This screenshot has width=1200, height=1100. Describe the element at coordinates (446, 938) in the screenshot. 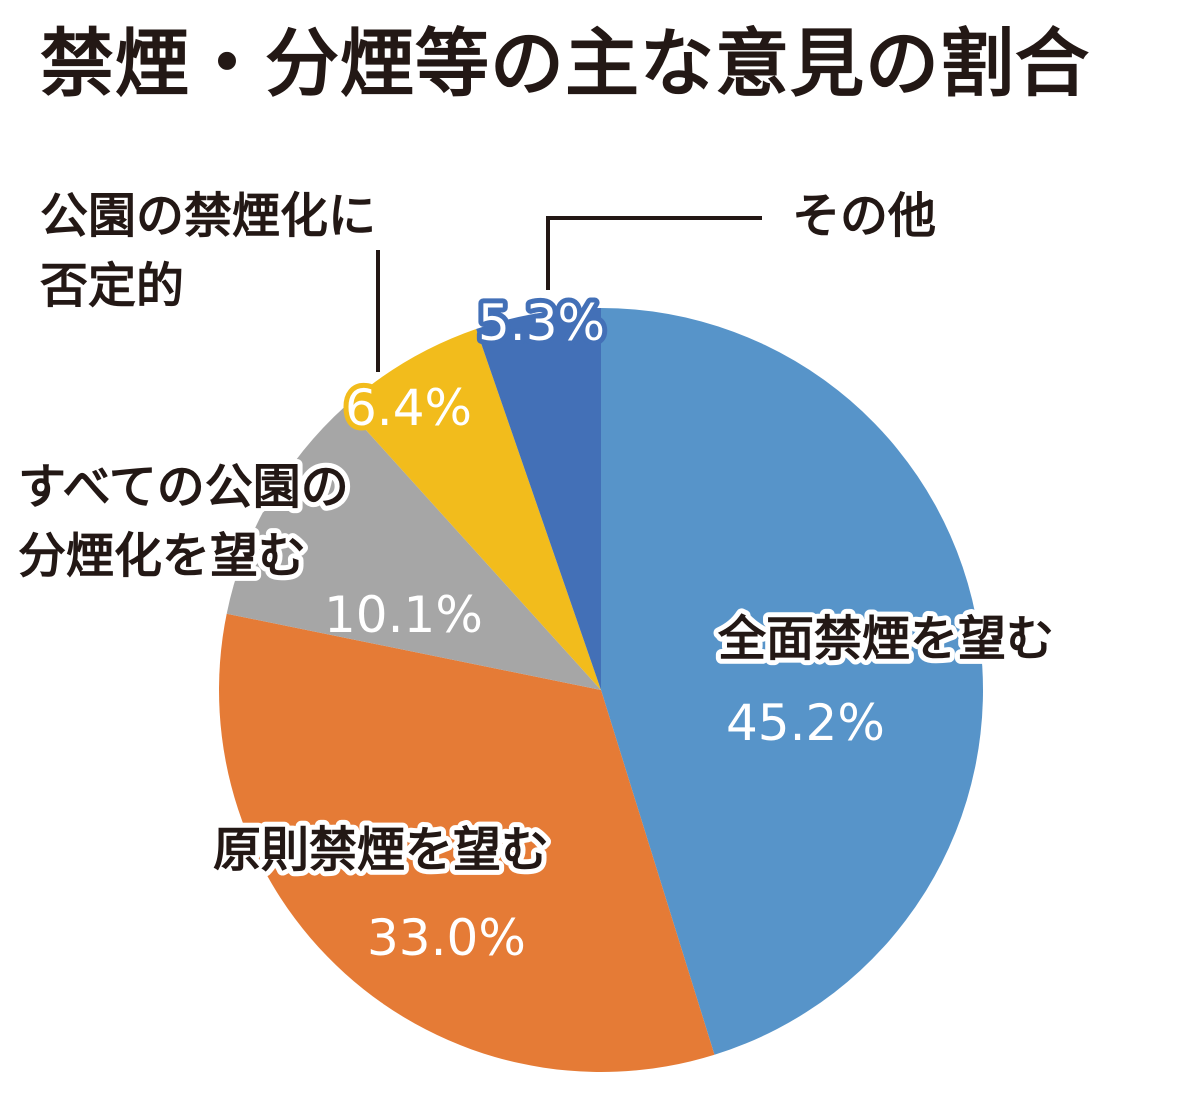

I see `slice-value-label-1: 33.0%` at that location.